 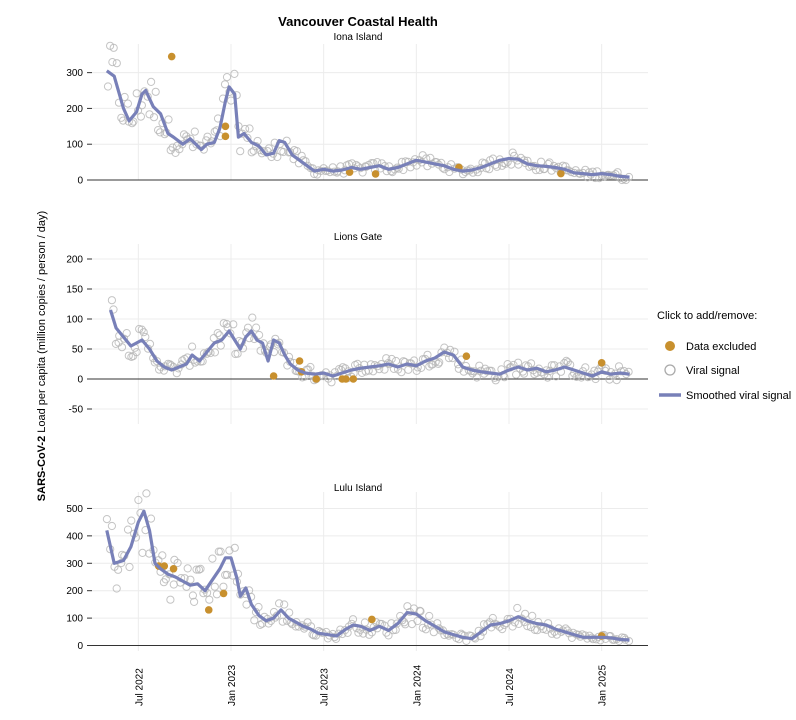 I want to click on panel-0-viral-signal, so click(x=368, y=113).